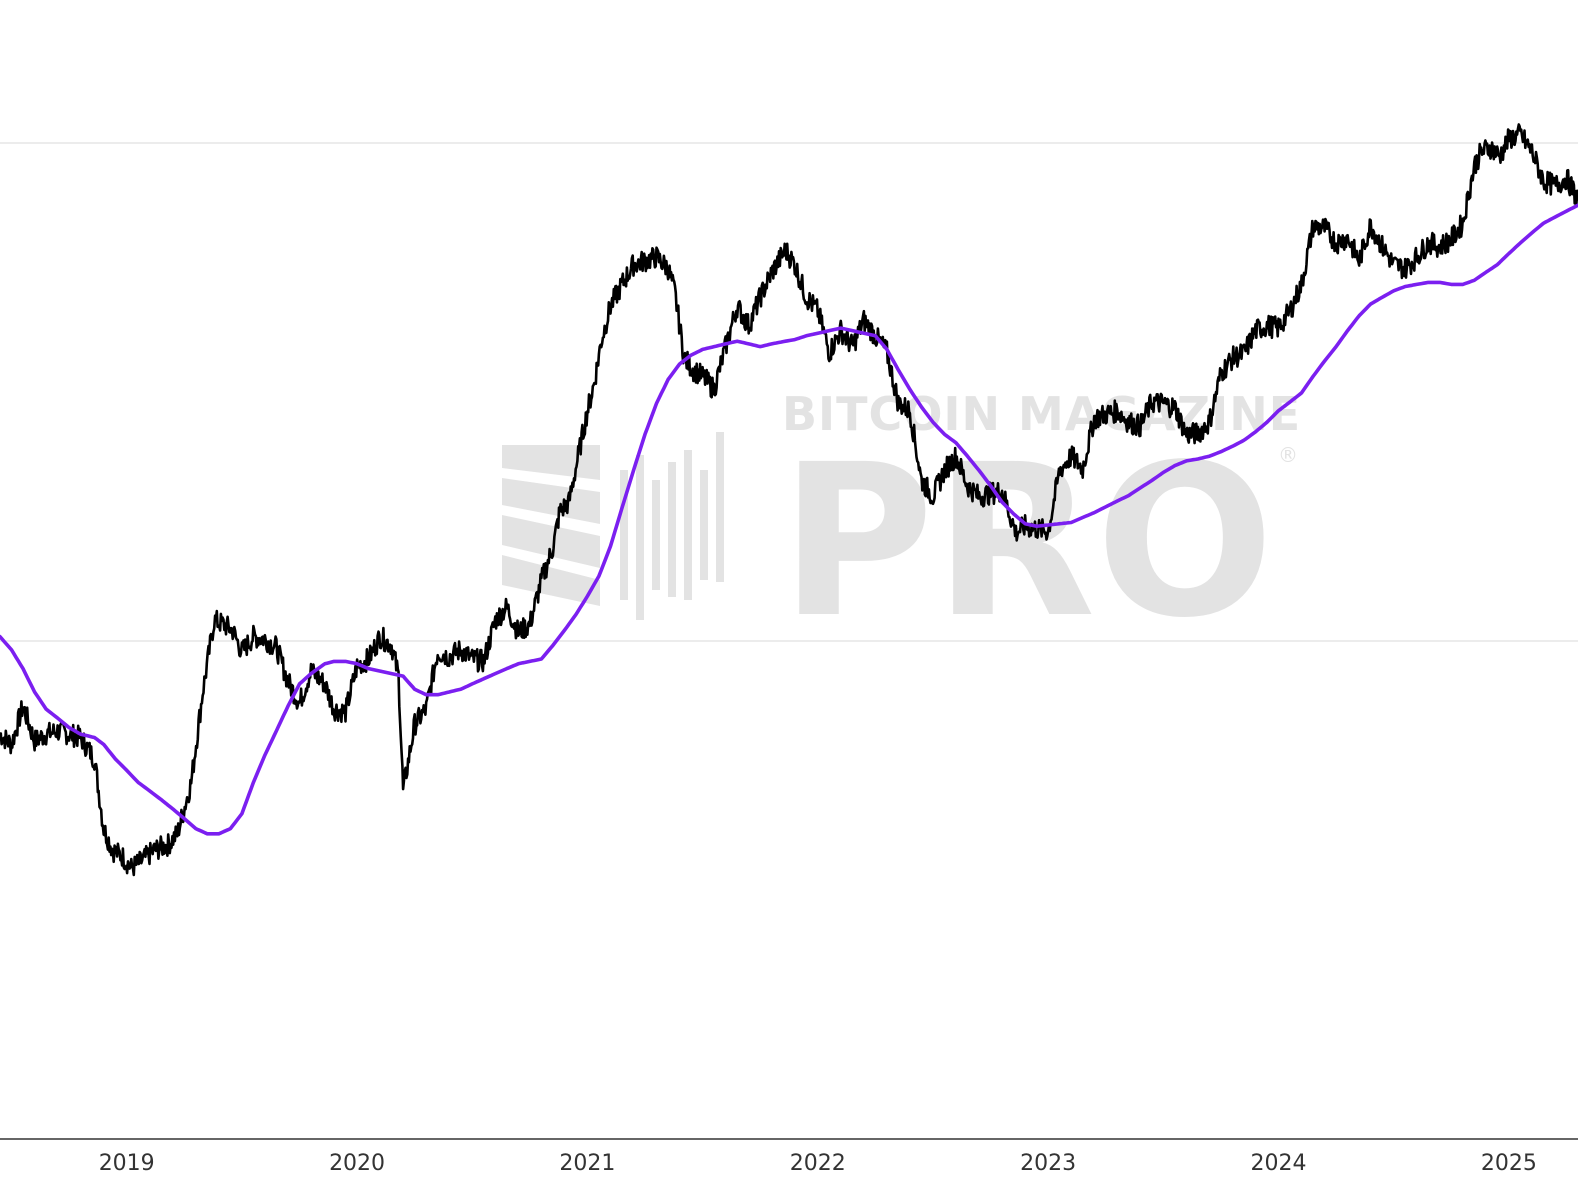  I want to click on x-axis-ticks: 2019 2020 2021 2022 2023 2024 2025, so click(818, 1163).